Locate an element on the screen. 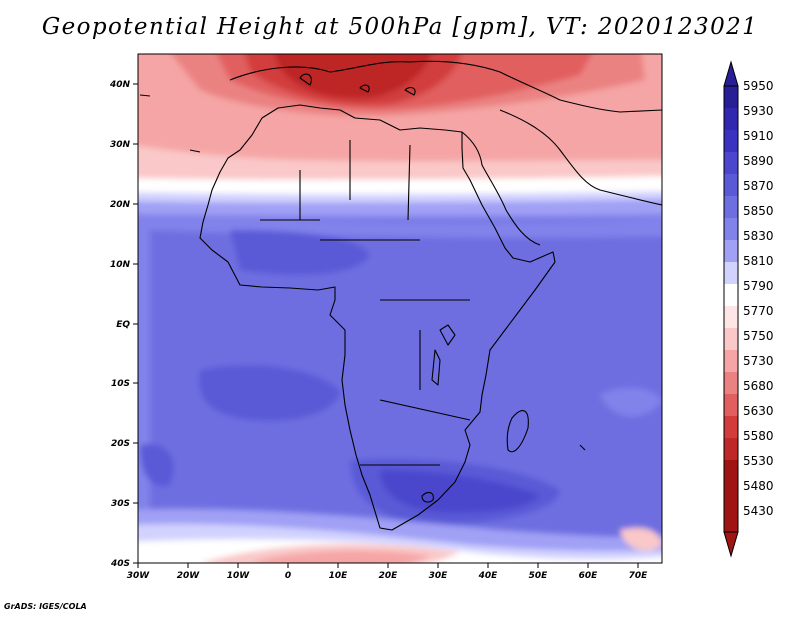 This screenshot has width=800, height=618. colorbar-level-label: 5730 is located at coordinates (758, 361).